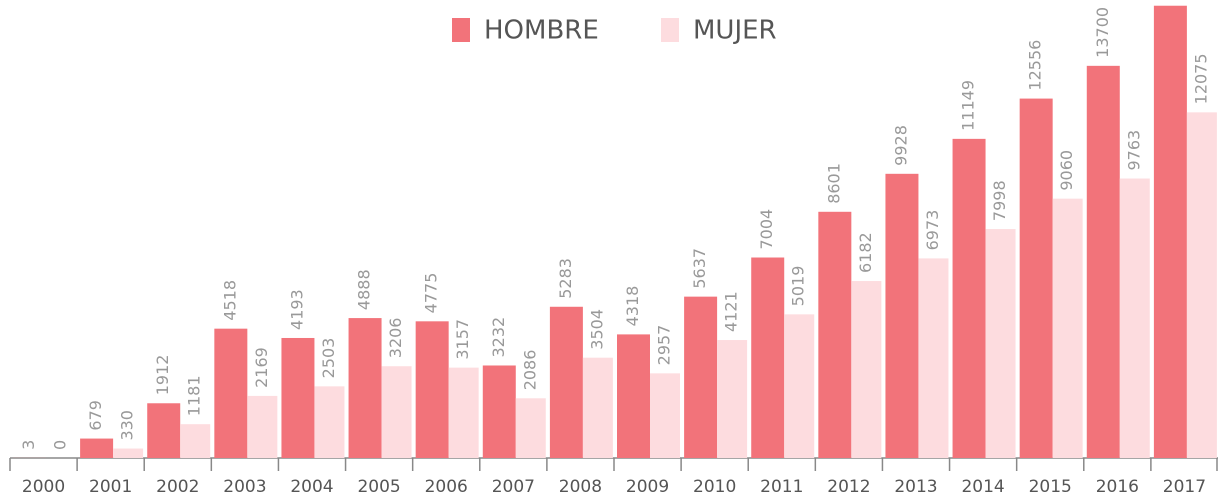 The image size is (1218, 495). I want to click on legend-label: MUJER, so click(735, 31).